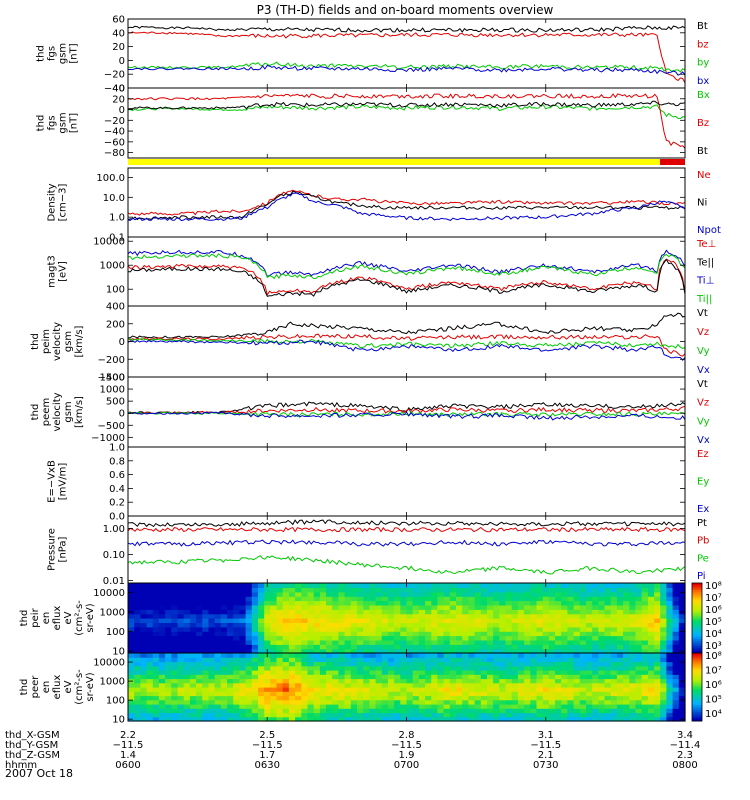 The width and height of the screenshot is (750, 800). What do you see at coordinates (110, 178) in the screenshot?
I see `y-tick-label: 100.0` at bounding box center [110, 178].